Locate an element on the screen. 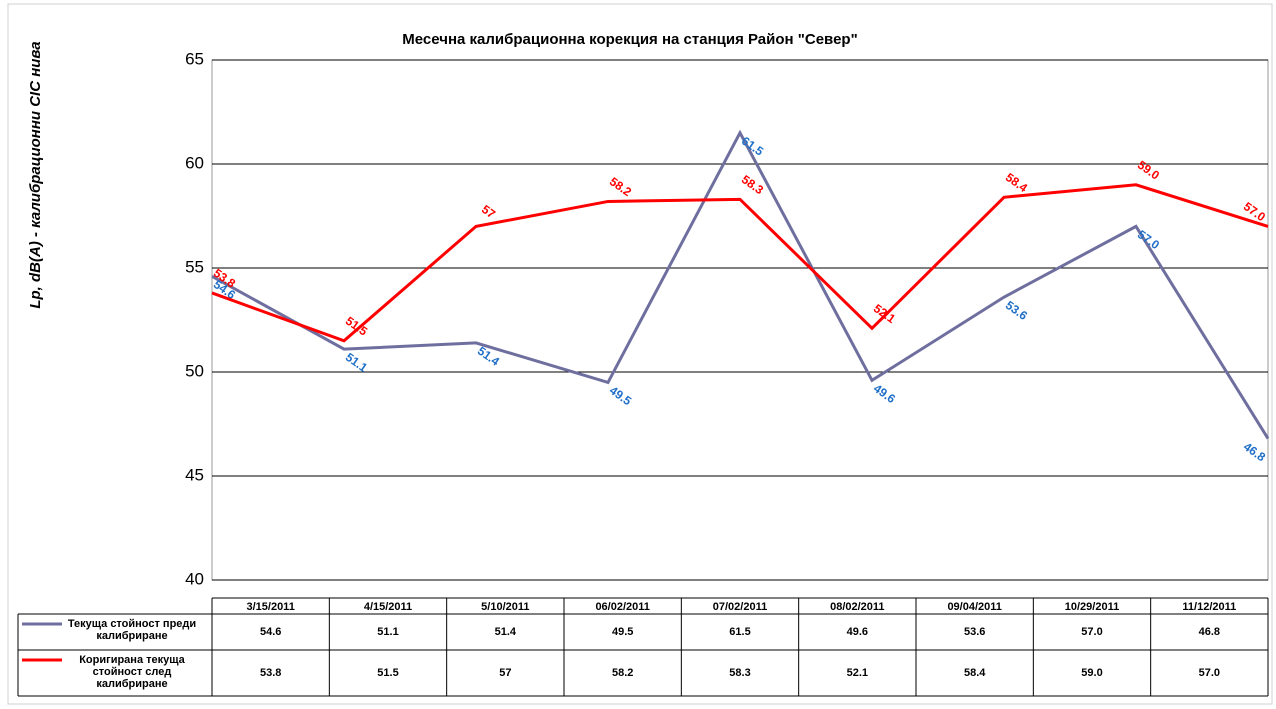 The height and width of the screenshot is (709, 1276). x-tick-label: 08/02/2011 is located at coordinates (857, 607).